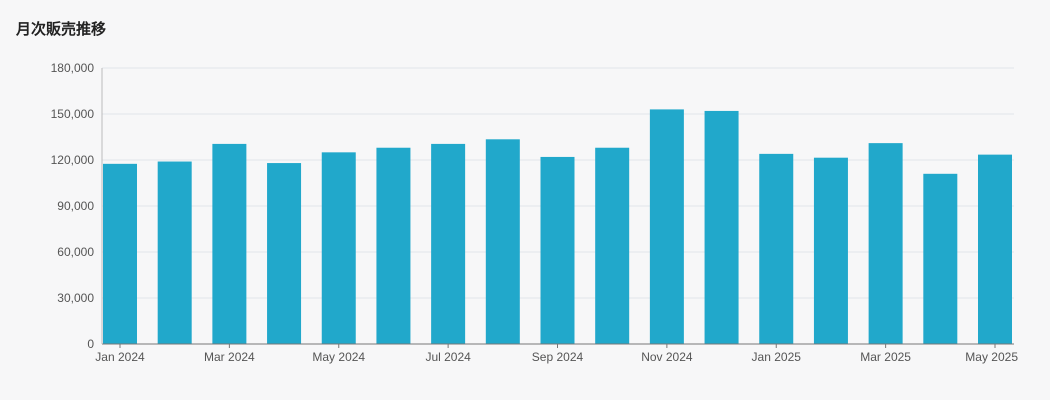  Describe the element at coordinates (75, 206) in the screenshot. I see `y-tick-label: 90,000` at that location.